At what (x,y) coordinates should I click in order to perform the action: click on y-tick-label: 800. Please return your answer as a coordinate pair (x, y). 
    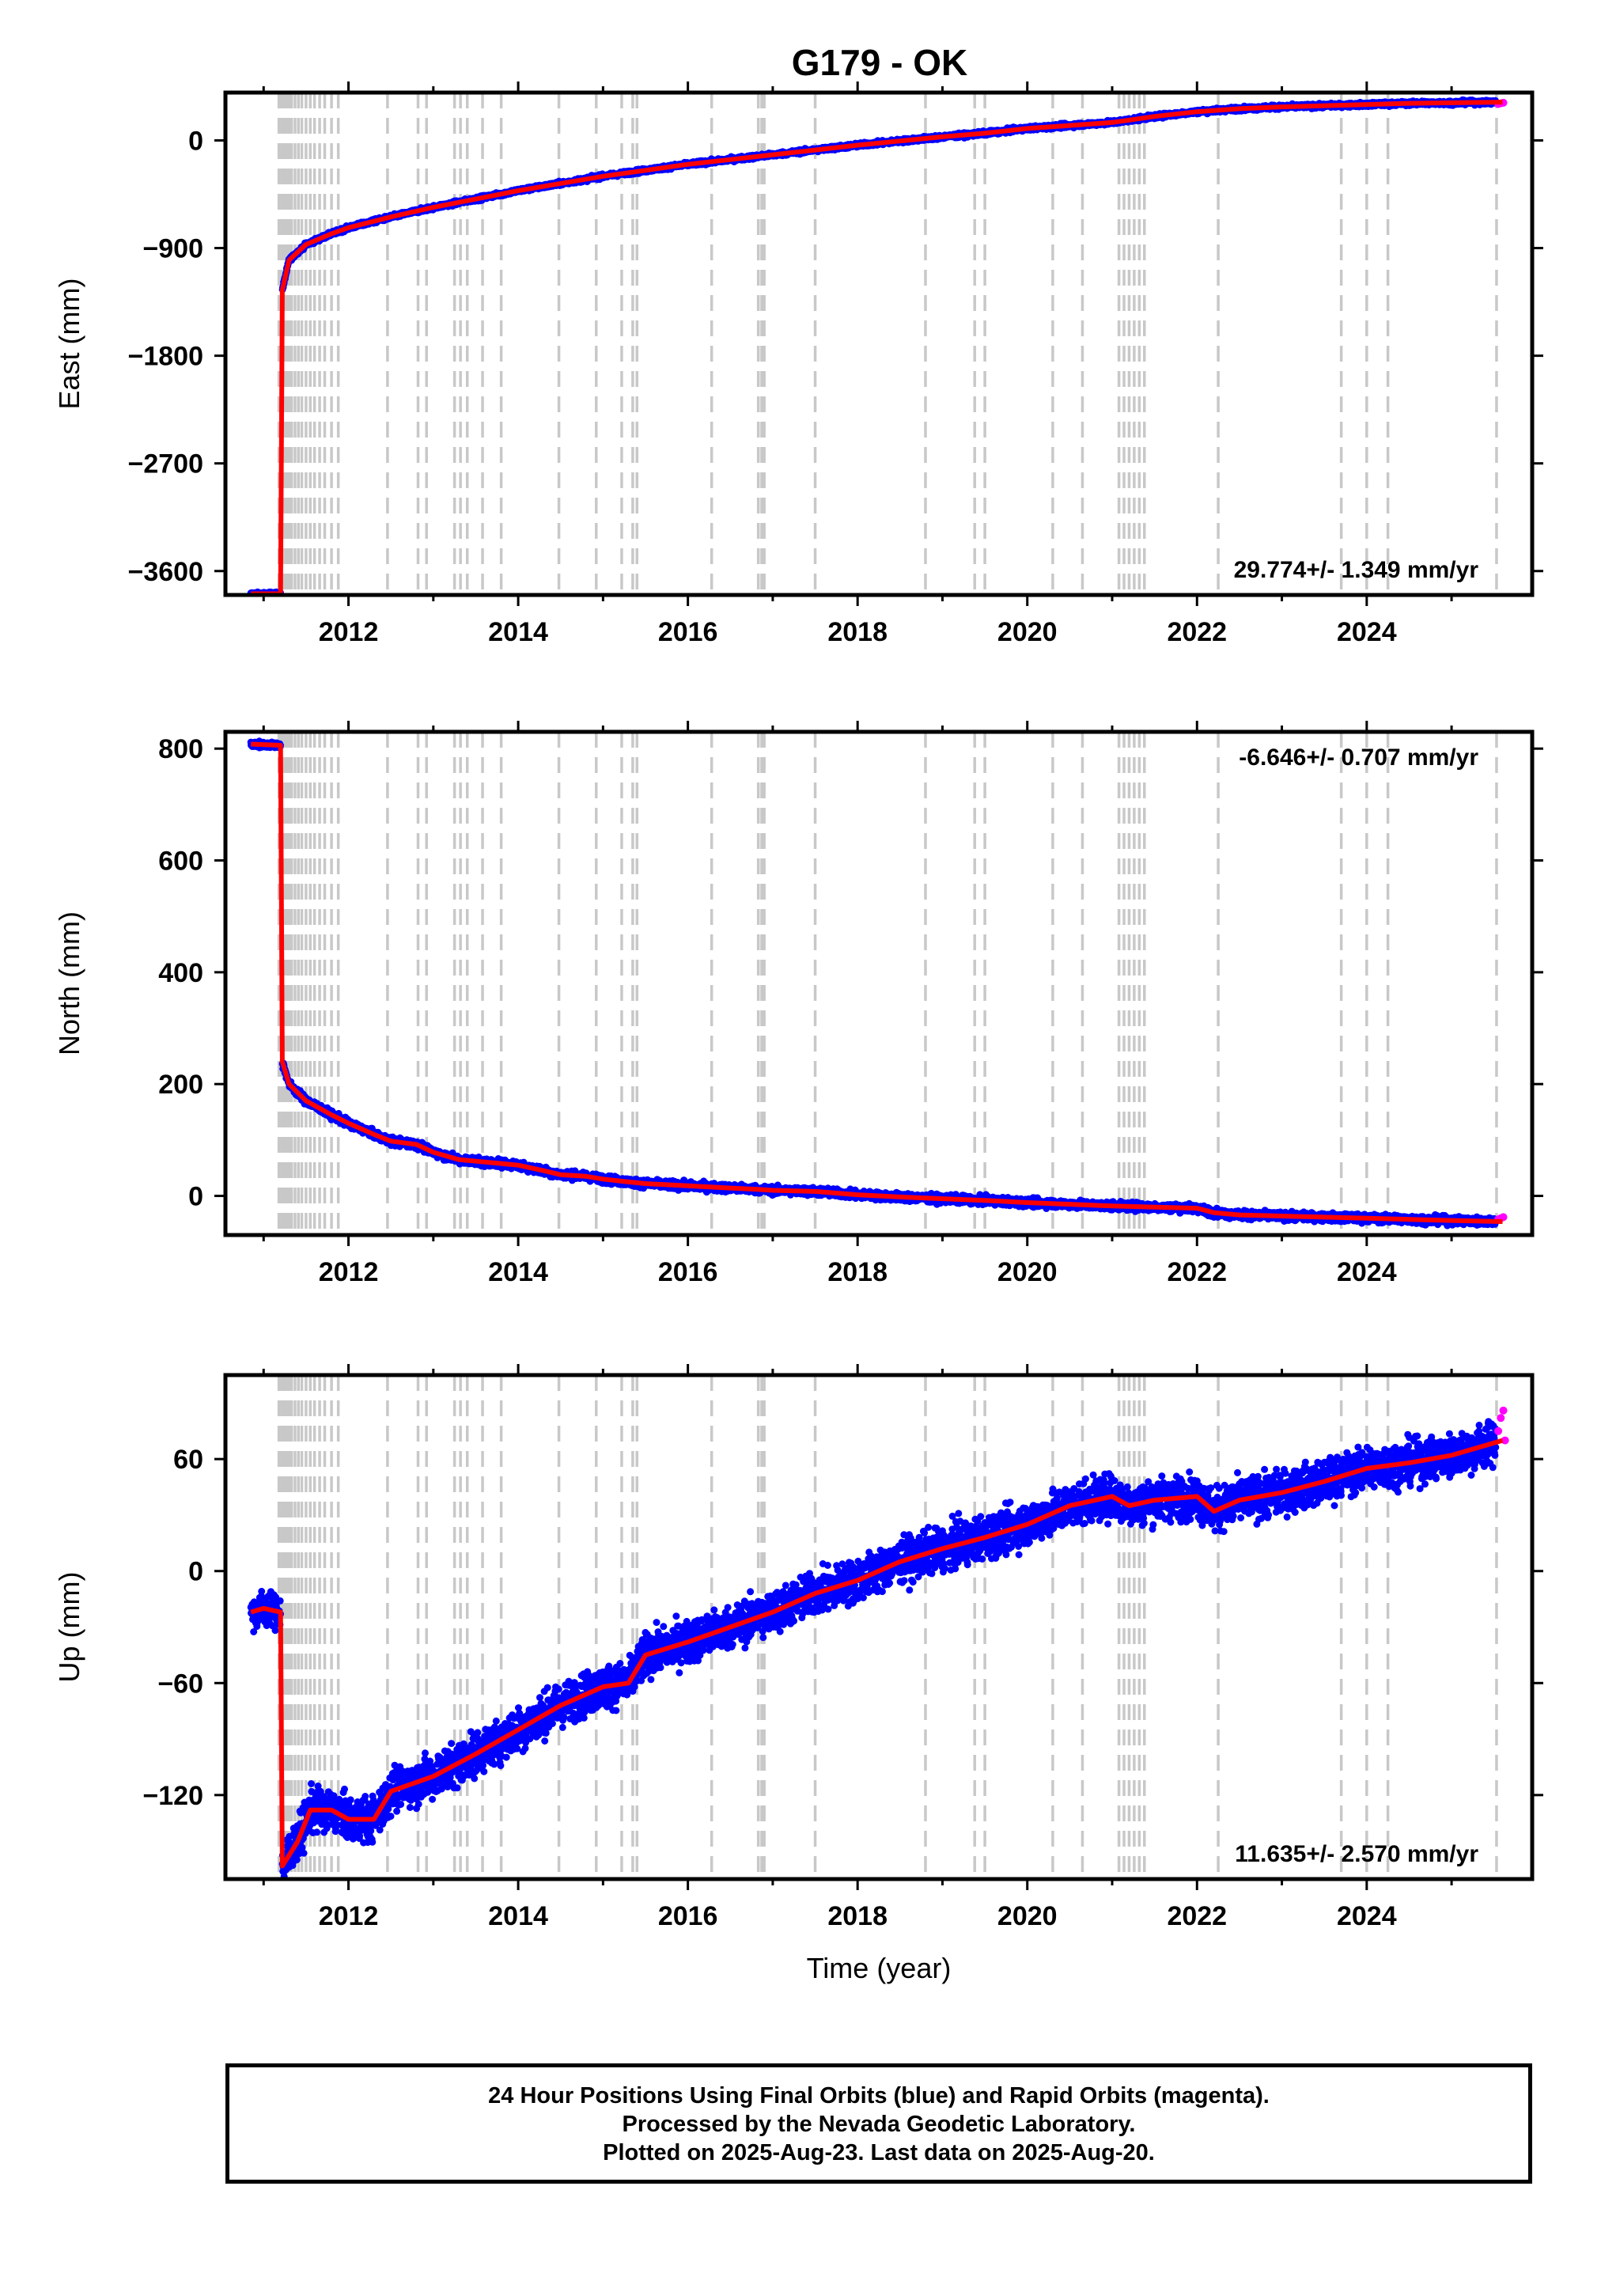
    Looking at the image, I should click on (181, 749).